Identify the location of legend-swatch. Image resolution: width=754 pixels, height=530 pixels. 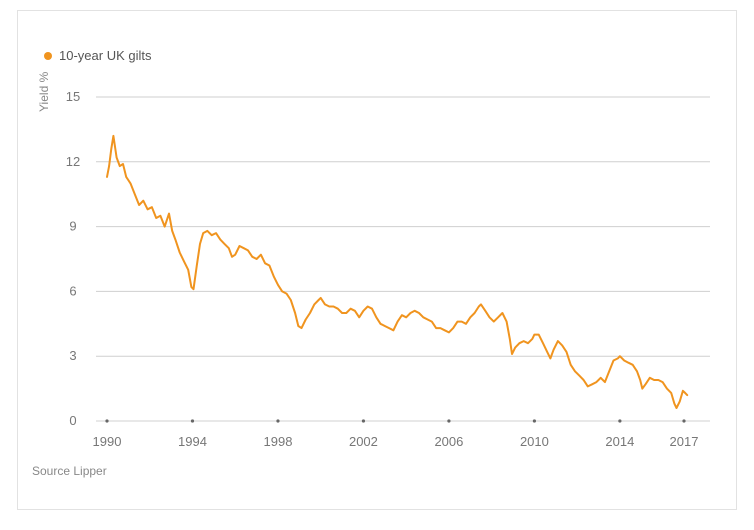
(48, 55).